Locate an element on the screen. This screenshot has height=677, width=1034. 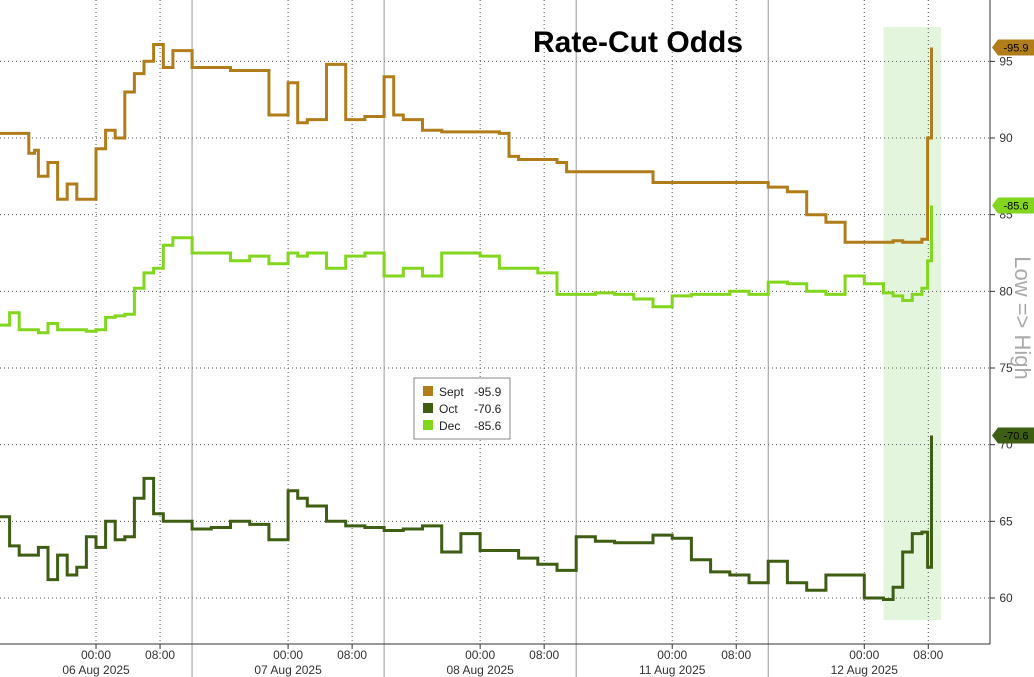
x-tick-label-5: 08:00 is located at coordinates (544, 655).